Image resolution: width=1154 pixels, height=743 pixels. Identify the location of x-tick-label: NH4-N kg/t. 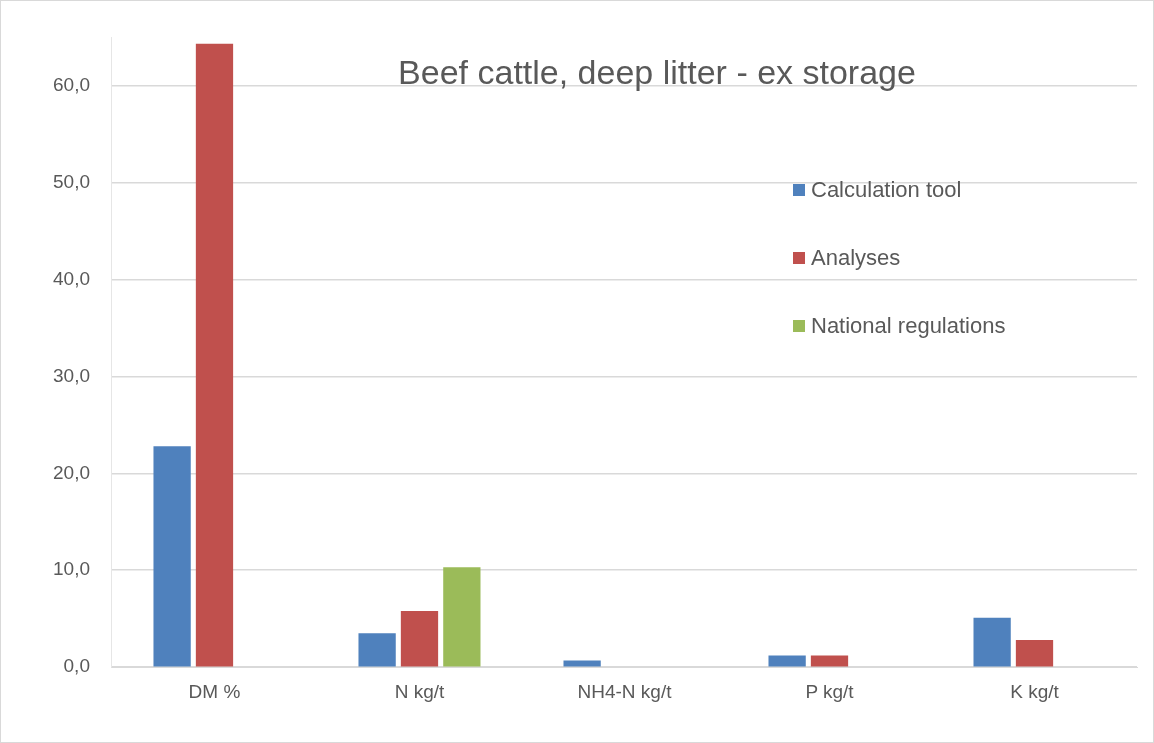
(625, 691).